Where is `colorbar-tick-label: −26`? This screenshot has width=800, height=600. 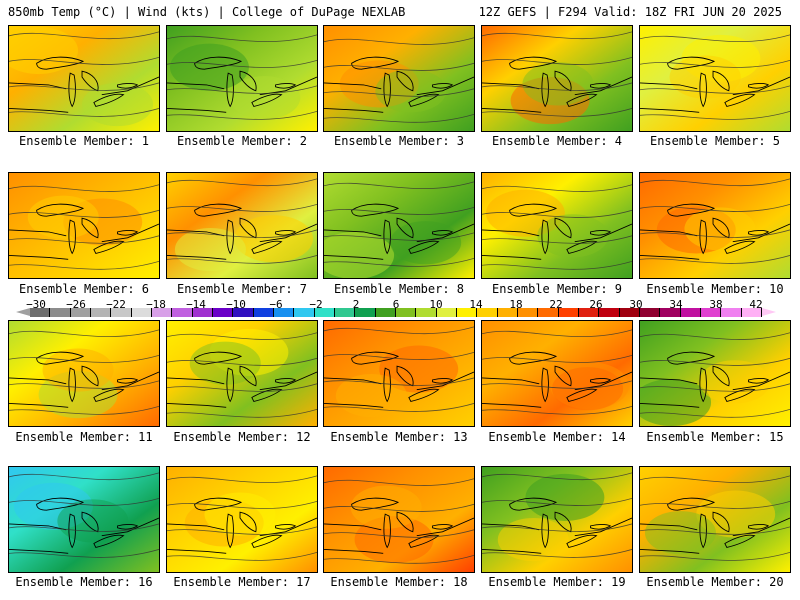
colorbar-tick-label: −26 is located at coordinates (76, 304).